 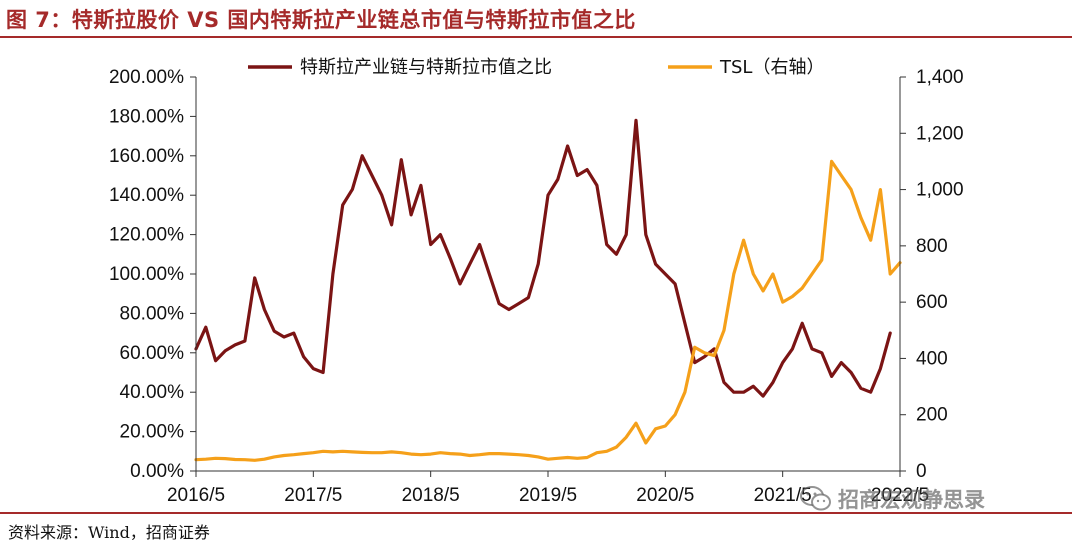 What do you see at coordinates (940, 77) in the screenshot?
I see `right-tick-label: 1,400` at bounding box center [940, 77].